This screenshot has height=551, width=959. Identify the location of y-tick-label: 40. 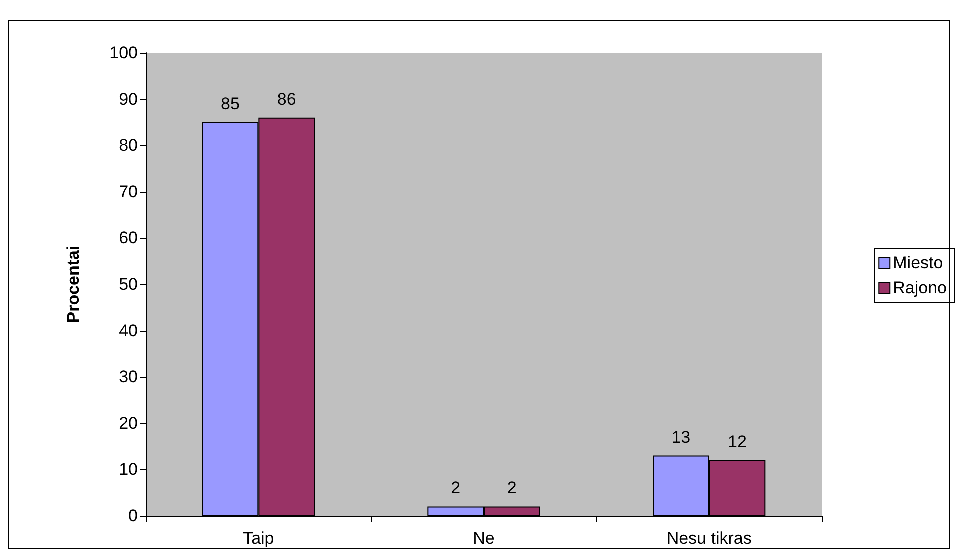
(128, 330).